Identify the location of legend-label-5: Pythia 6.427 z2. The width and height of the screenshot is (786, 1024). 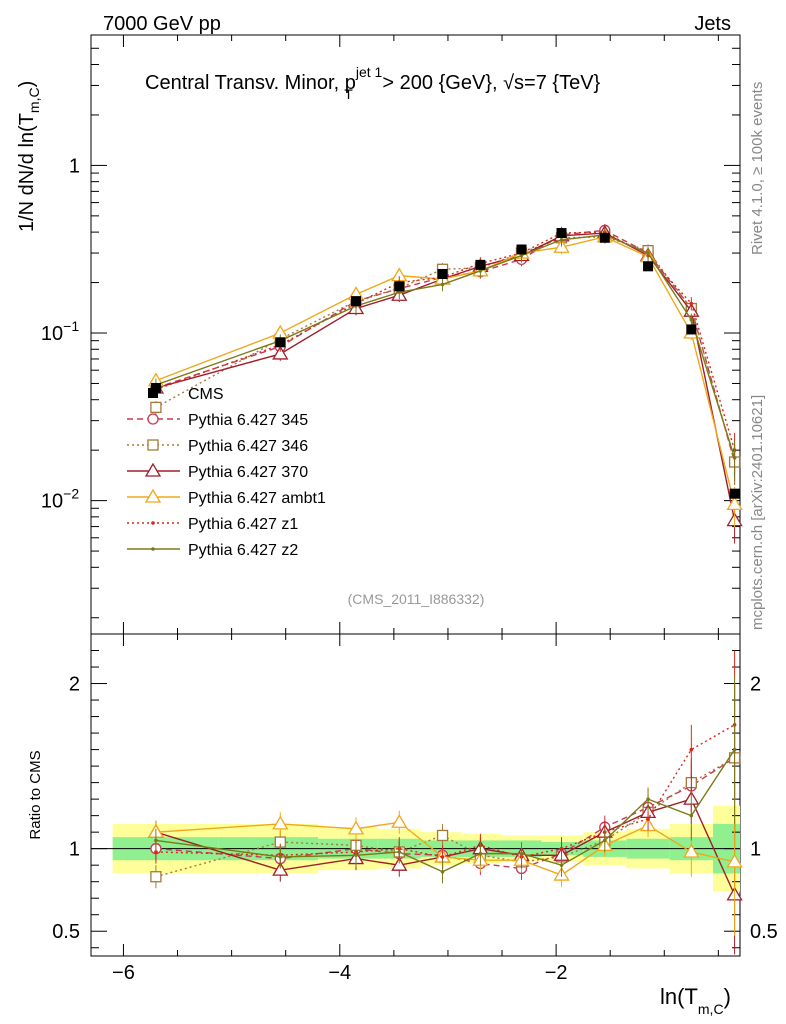
(243, 550).